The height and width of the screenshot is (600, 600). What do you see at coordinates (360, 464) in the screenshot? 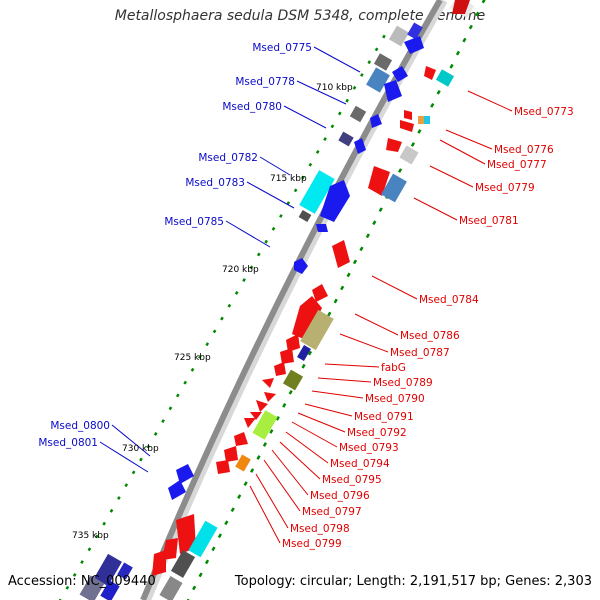
I see `gene-label: Msed_0794` at bounding box center [360, 464].